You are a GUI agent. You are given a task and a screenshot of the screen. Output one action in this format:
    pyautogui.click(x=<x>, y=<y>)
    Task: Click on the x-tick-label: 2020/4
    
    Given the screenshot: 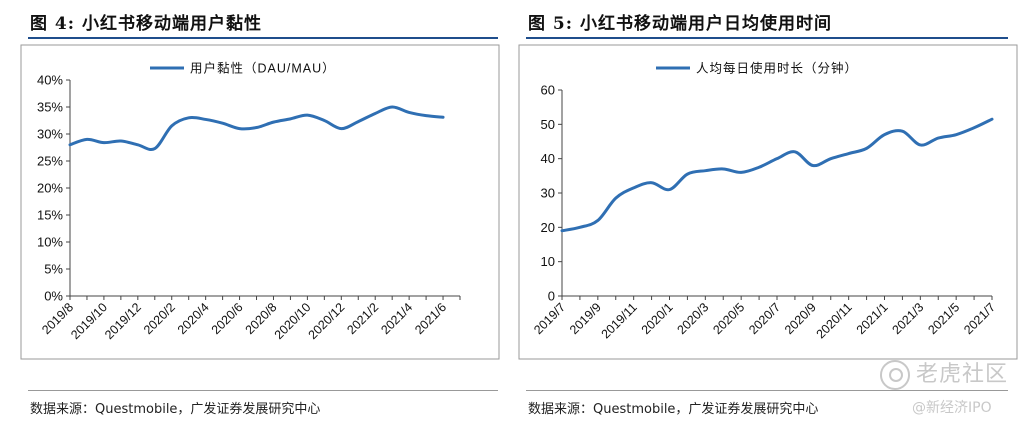 What is the action you would take?
    pyautogui.click(x=193, y=318)
    